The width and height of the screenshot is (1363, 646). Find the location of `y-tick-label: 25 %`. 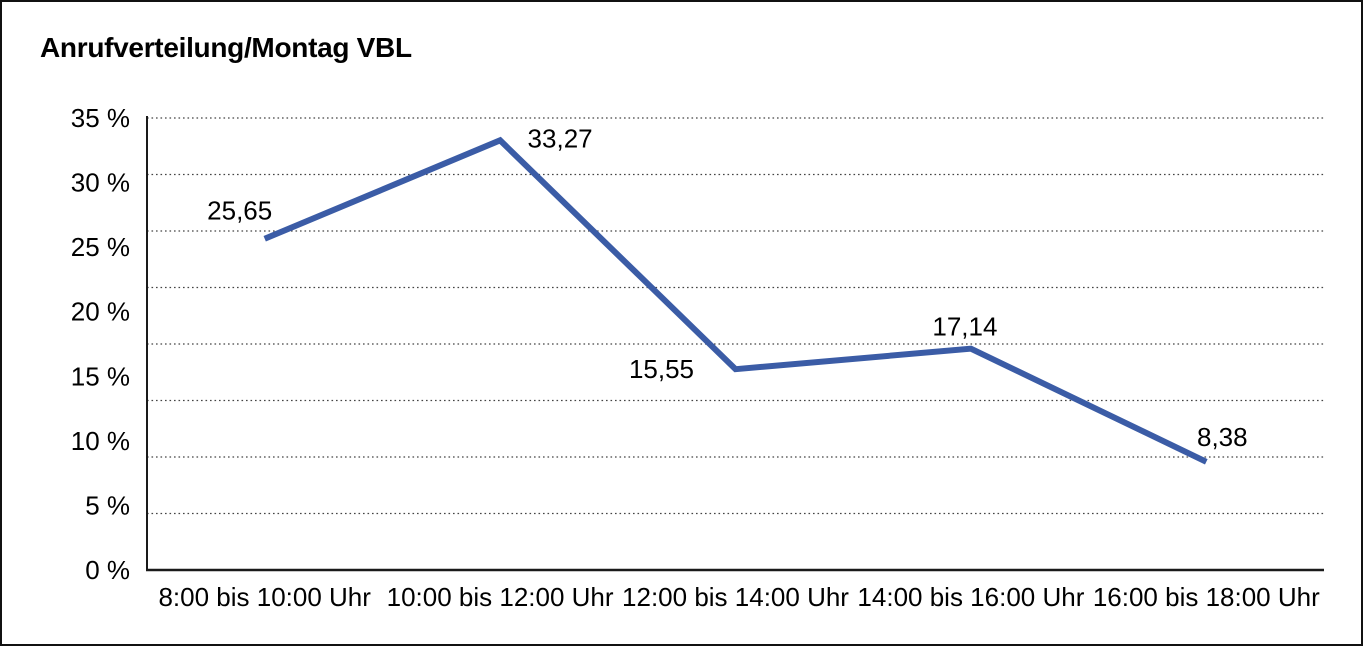

y-tick-label: 25 % is located at coordinates (100, 247).